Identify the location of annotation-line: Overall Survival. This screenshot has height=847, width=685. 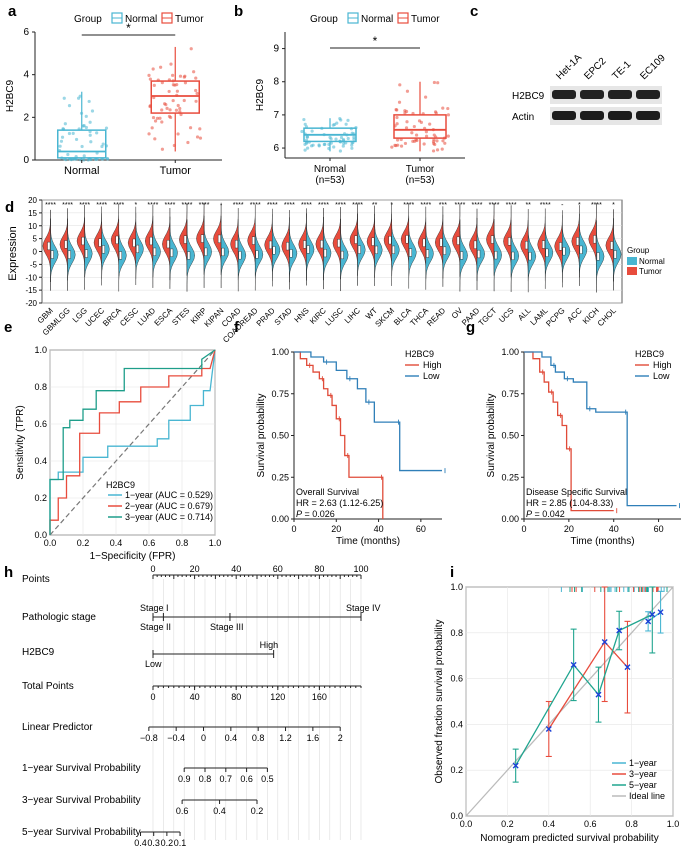
(327, 492).